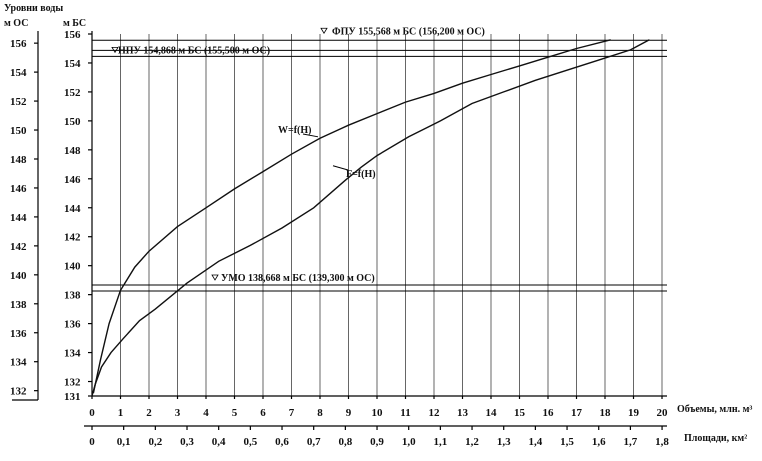 The height and width of the screenshot is (461, 762). Describe the element at coordinates (187, 442) in the screenshot. I see `x-area-tick-0,3: 0,3` at that location.